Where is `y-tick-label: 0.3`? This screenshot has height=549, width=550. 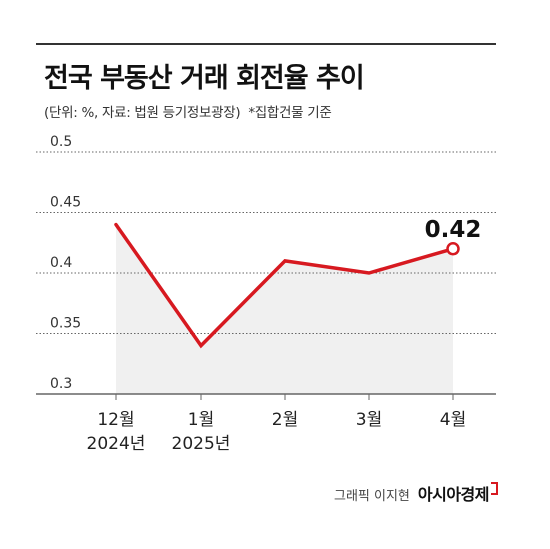
y-tick-label: 0.3 is located at coordinates (61, 384).